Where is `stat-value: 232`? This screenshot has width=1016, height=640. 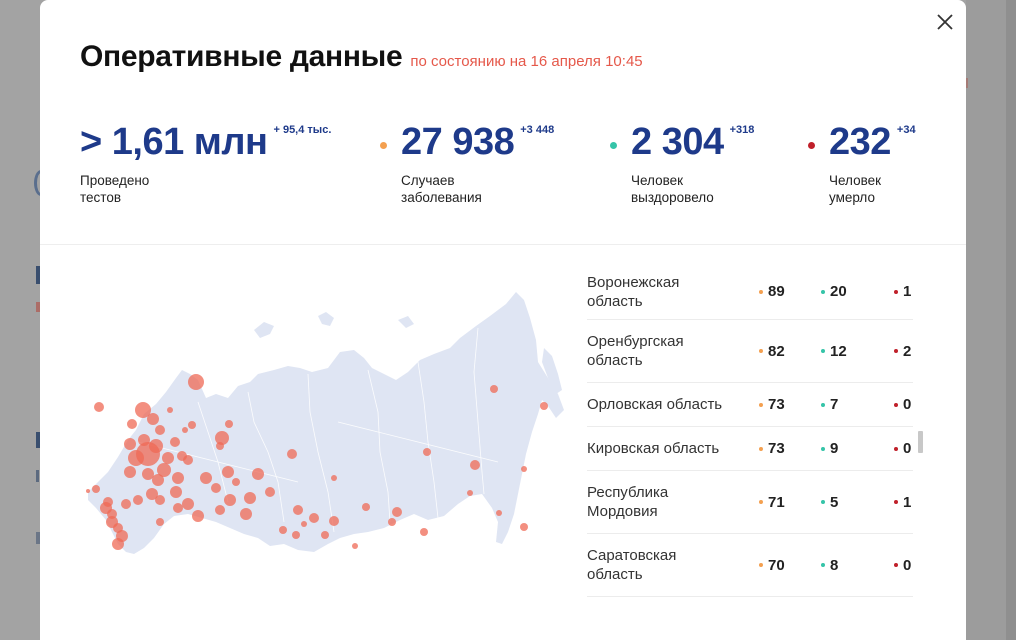 stat-value: 232 is located at coordinates (860, 142).